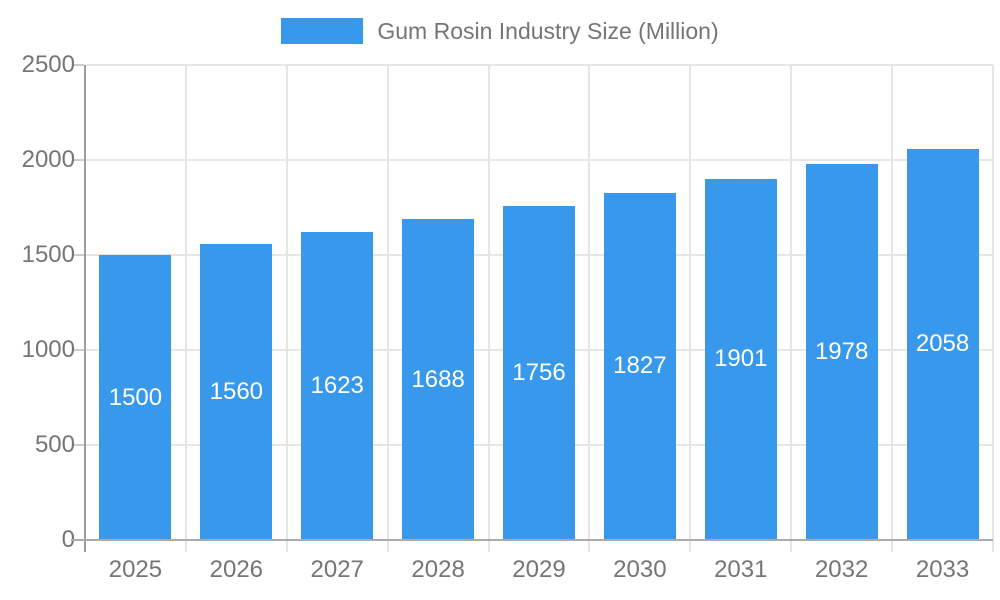 The height and width of the screenshot is (600, 1000). What do you see at coordinates (48, 159) in the screenshot?
I see `y-tick-label: 2000` at bounding box center [48, 159].